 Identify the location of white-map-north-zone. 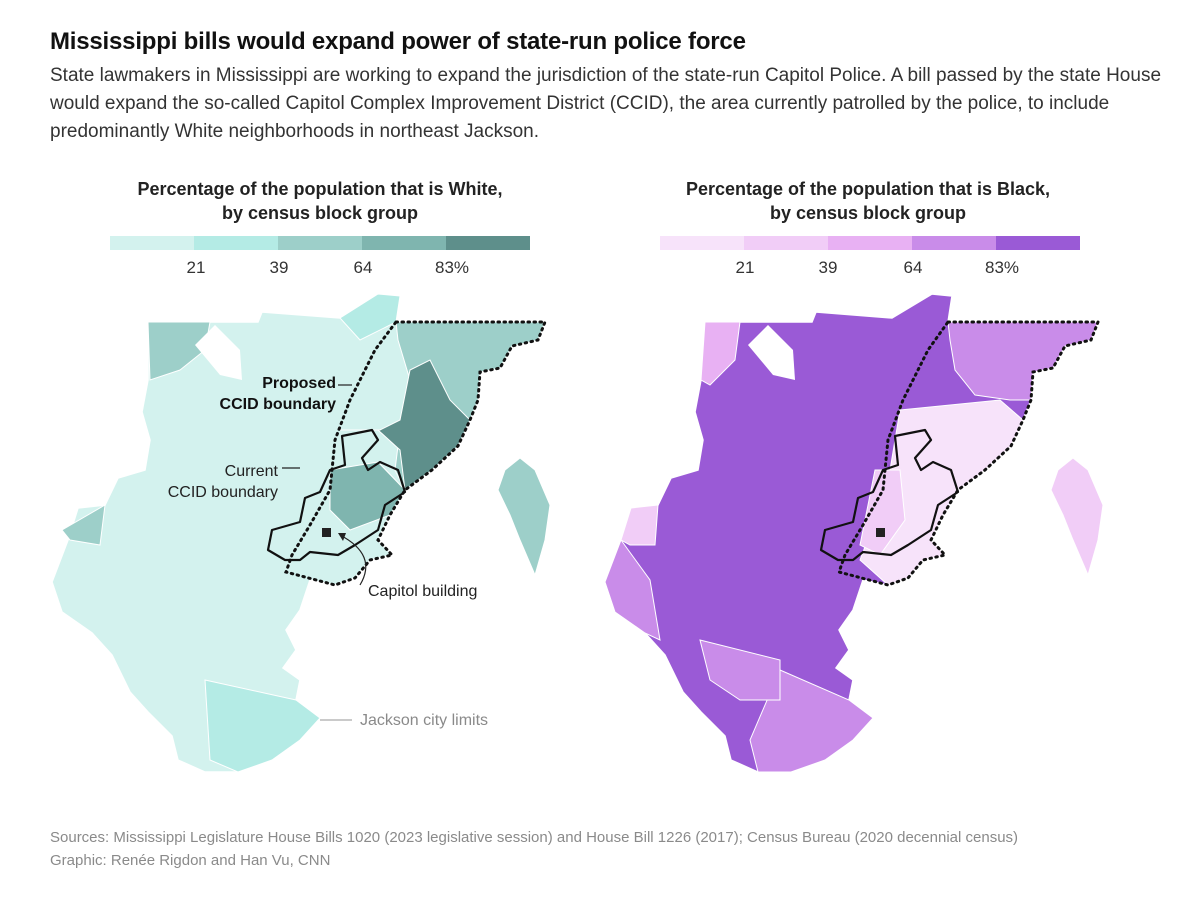
(370, 317).